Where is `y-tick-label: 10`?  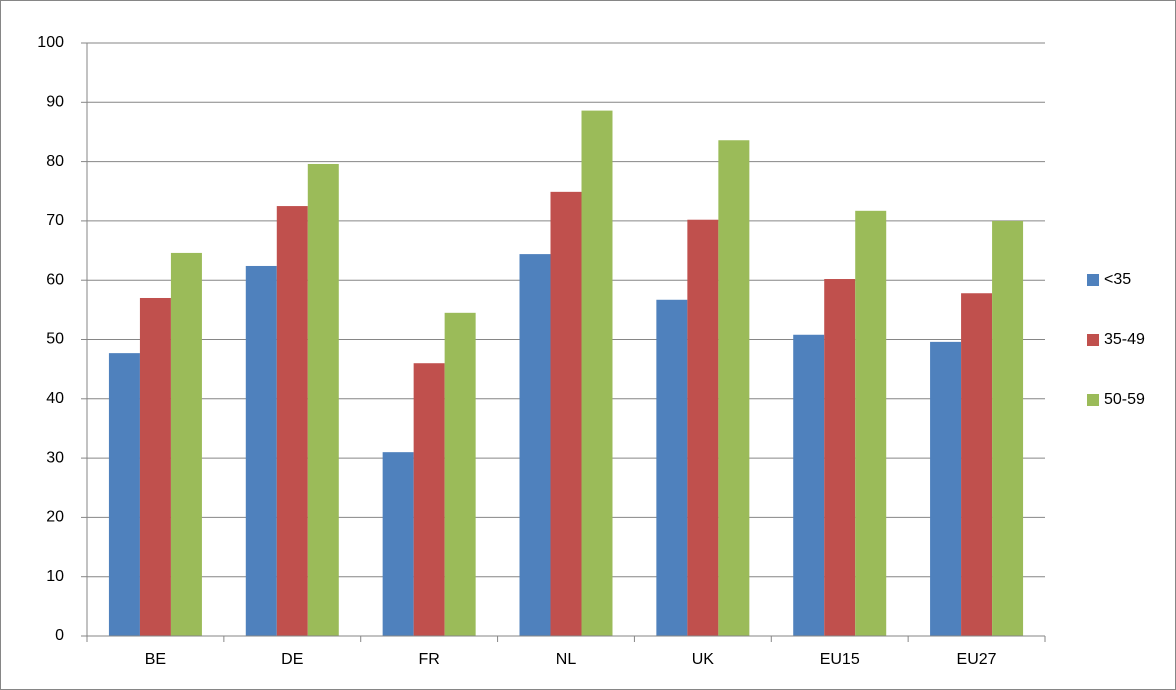
y-tick-label: 10 is located at coordinates (55, 576).